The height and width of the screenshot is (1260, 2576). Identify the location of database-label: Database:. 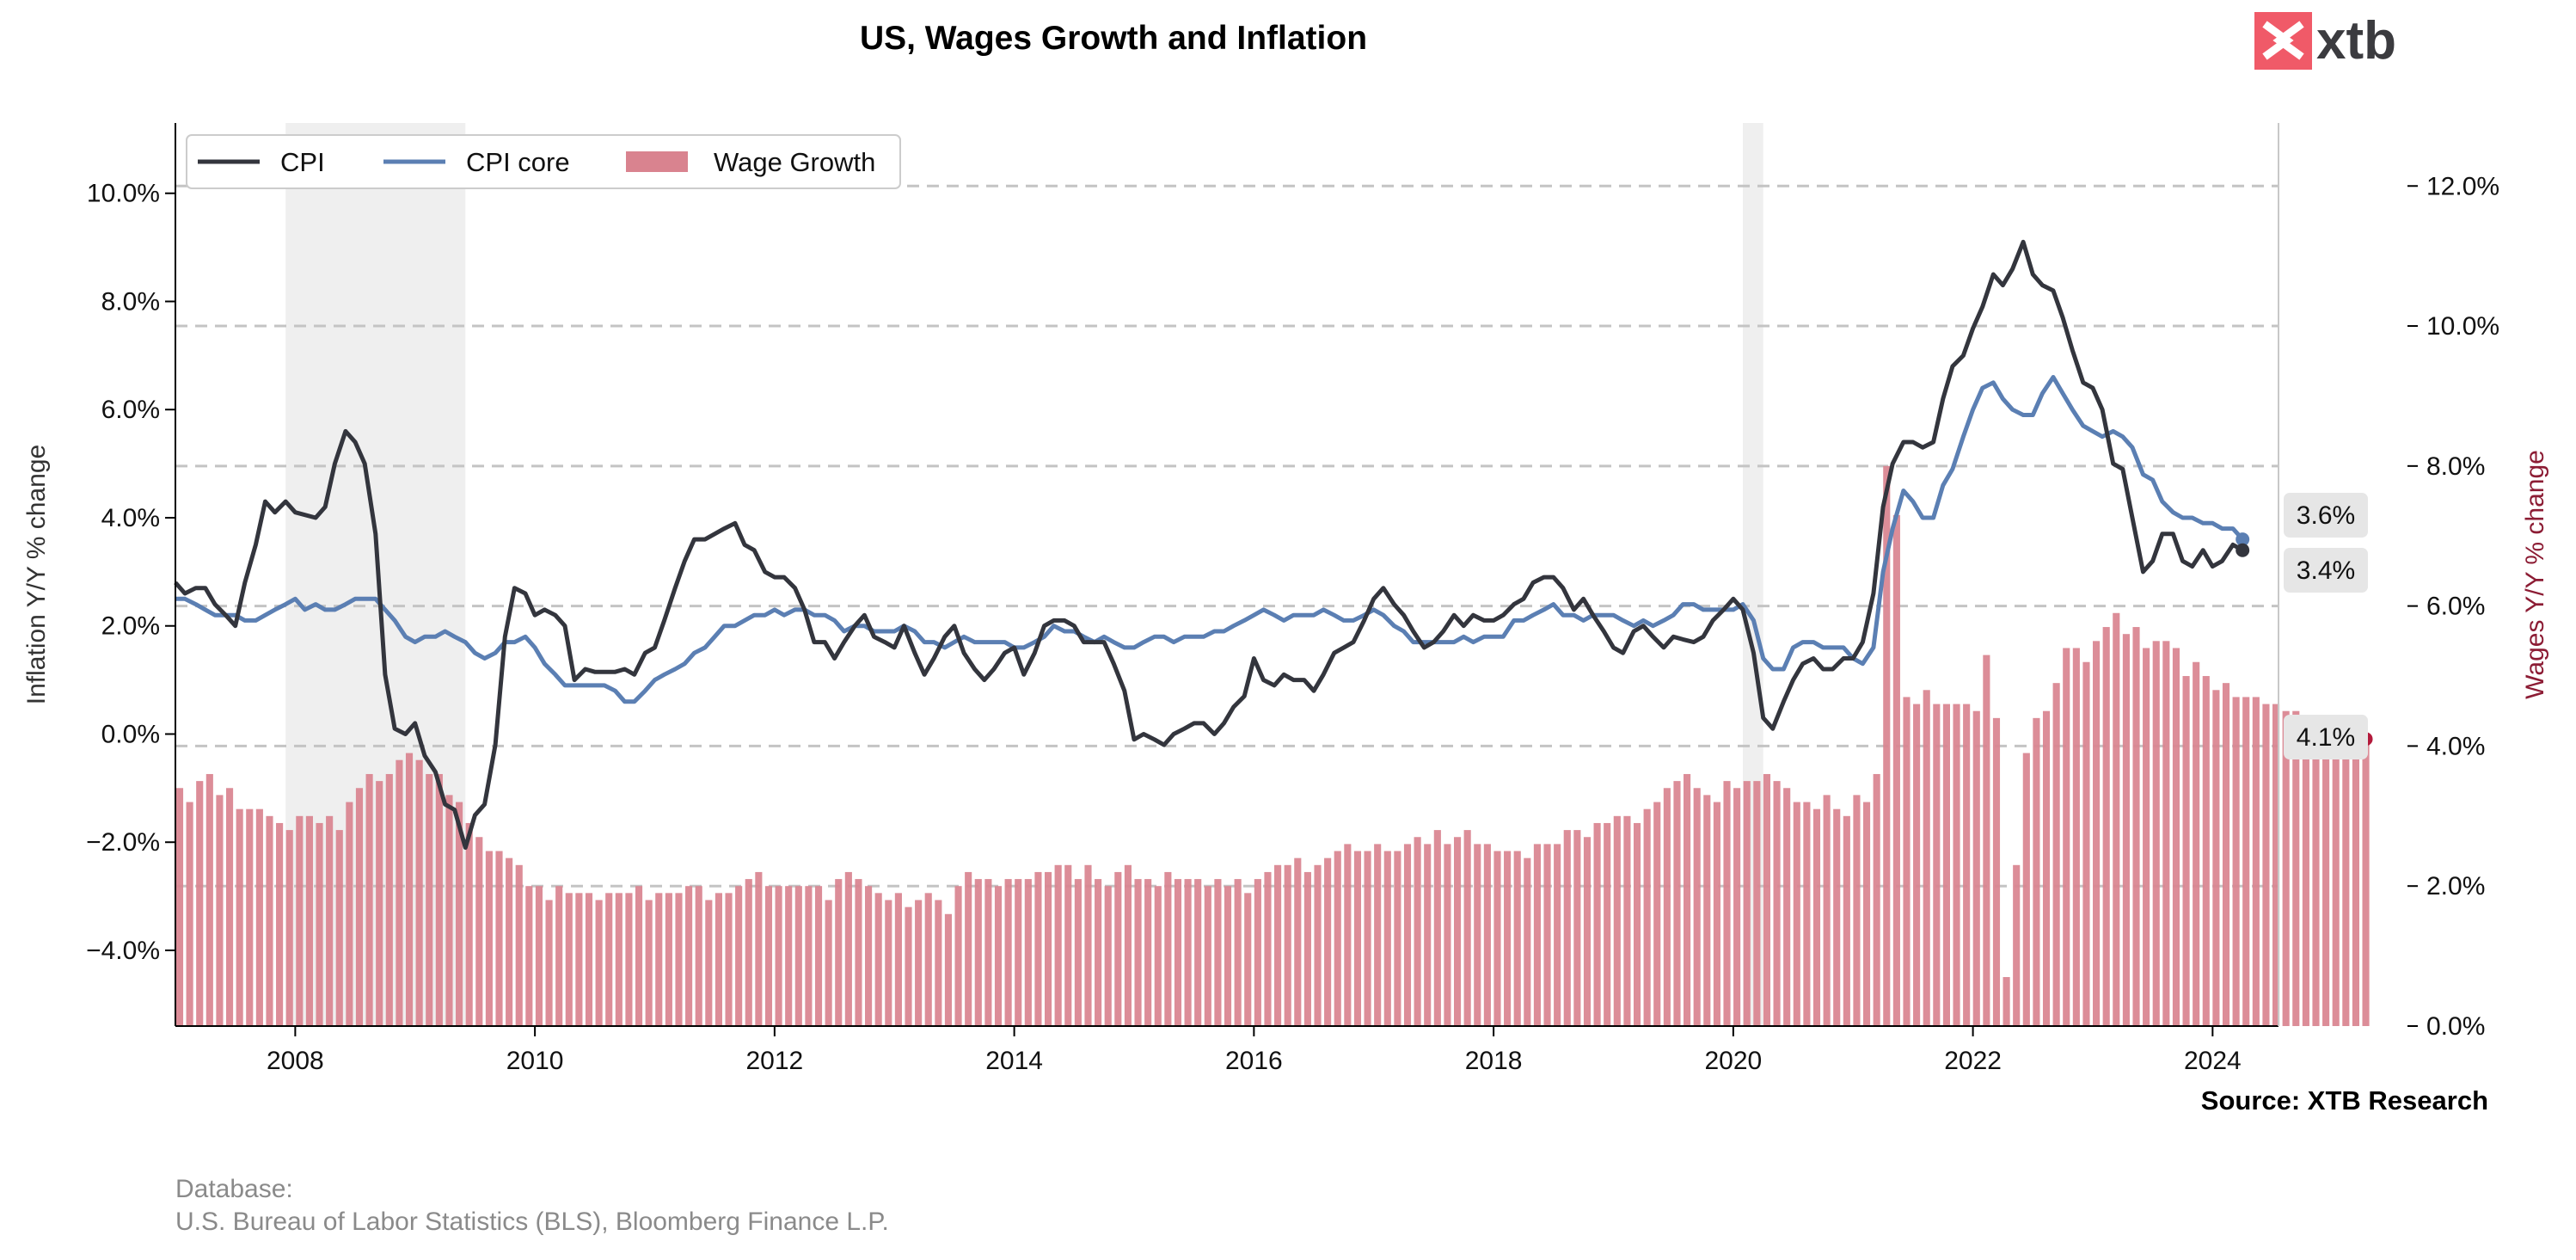
(234, 1189).